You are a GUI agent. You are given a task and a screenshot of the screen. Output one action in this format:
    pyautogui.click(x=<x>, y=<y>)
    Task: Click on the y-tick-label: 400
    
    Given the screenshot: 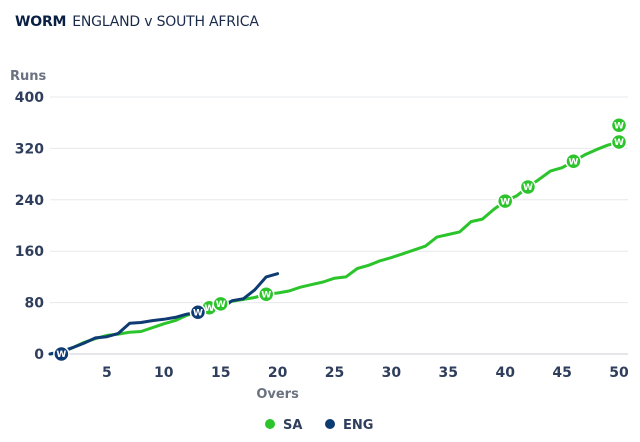 What is the action you would take?
    pyautogui.click(x=29, y=98)
    